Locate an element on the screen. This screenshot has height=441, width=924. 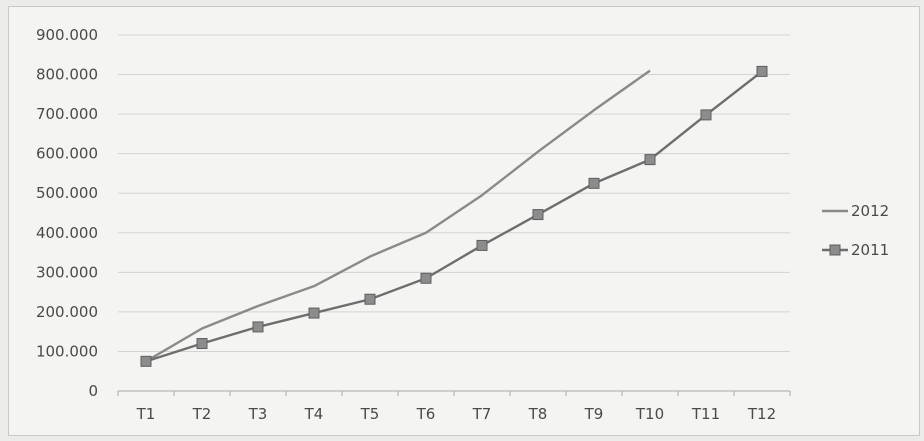
x-tick-label: T4 is located at coordinates (314, 414).